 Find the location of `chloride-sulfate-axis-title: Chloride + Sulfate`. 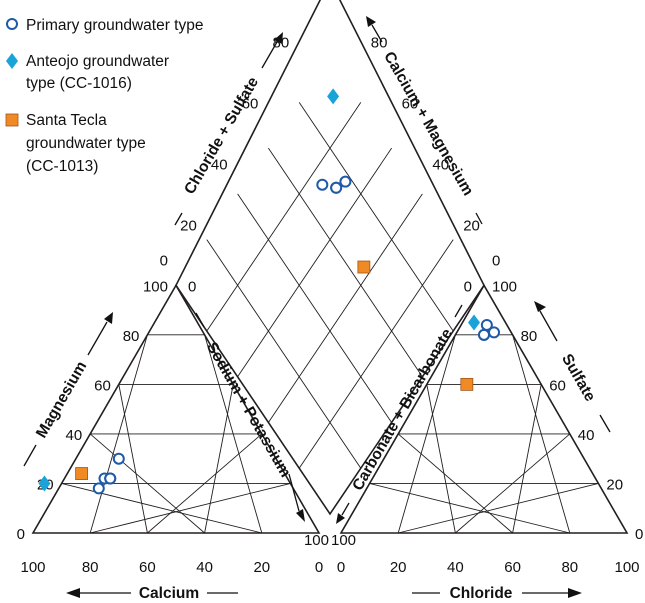

chloride-sulfate-axis-title: Chloride + Sulfate is located at coordinates (221, 135).